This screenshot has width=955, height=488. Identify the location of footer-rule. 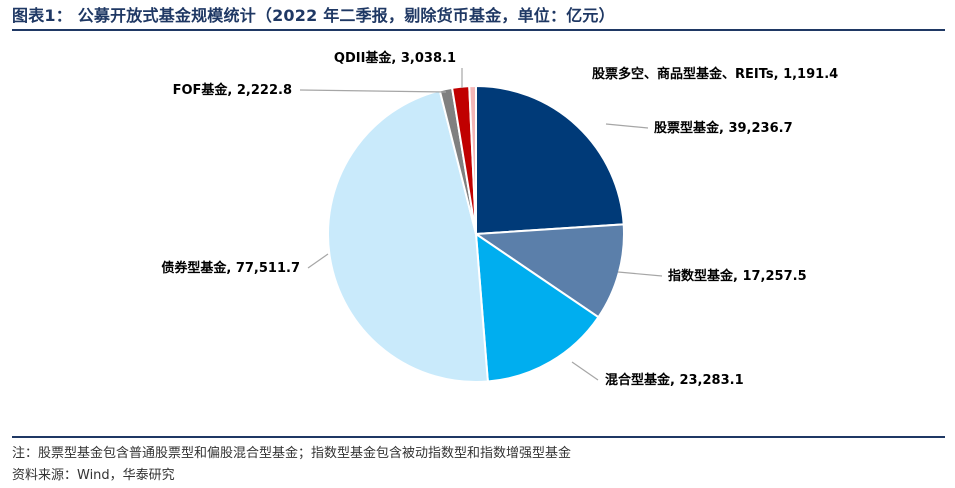
(478, 437).